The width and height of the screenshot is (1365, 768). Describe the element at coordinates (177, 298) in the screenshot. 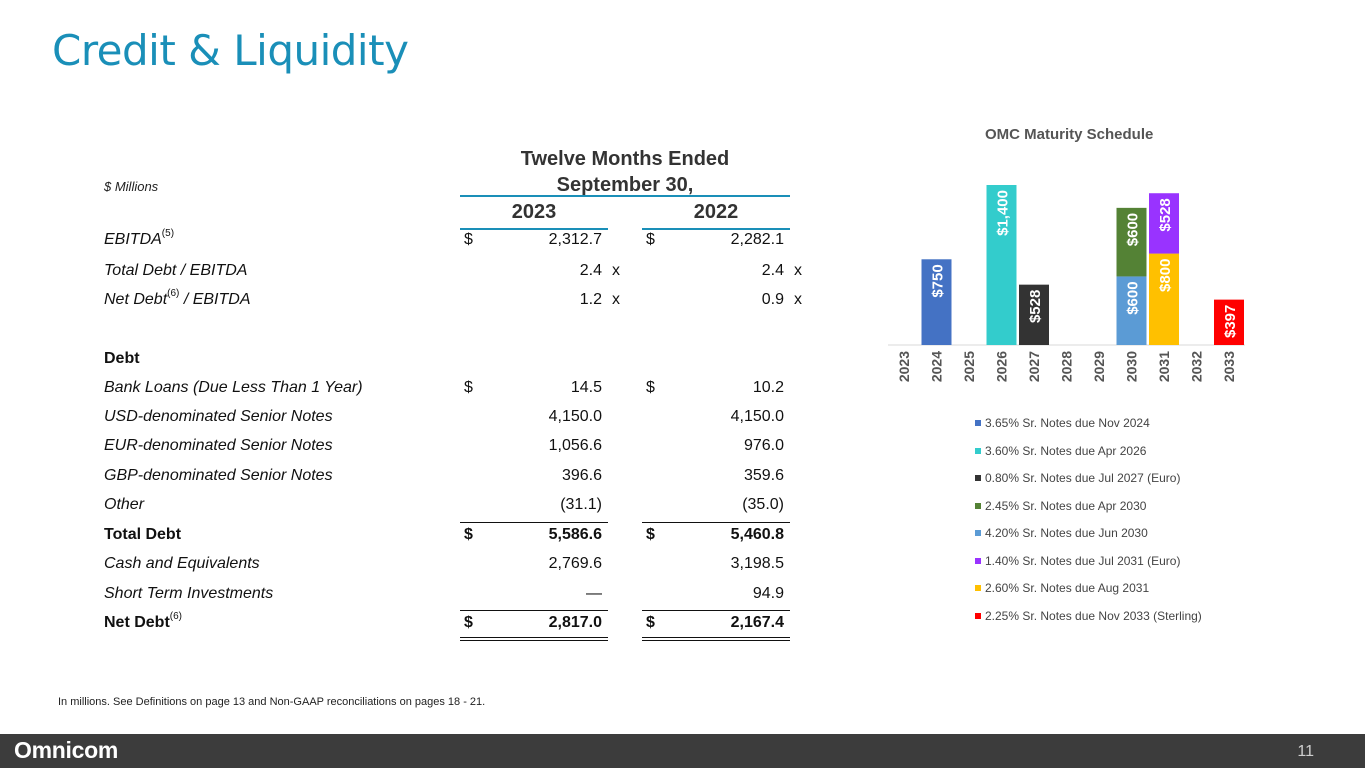

I see `row-label: Net Debt(6) / EBITDA` at that location.